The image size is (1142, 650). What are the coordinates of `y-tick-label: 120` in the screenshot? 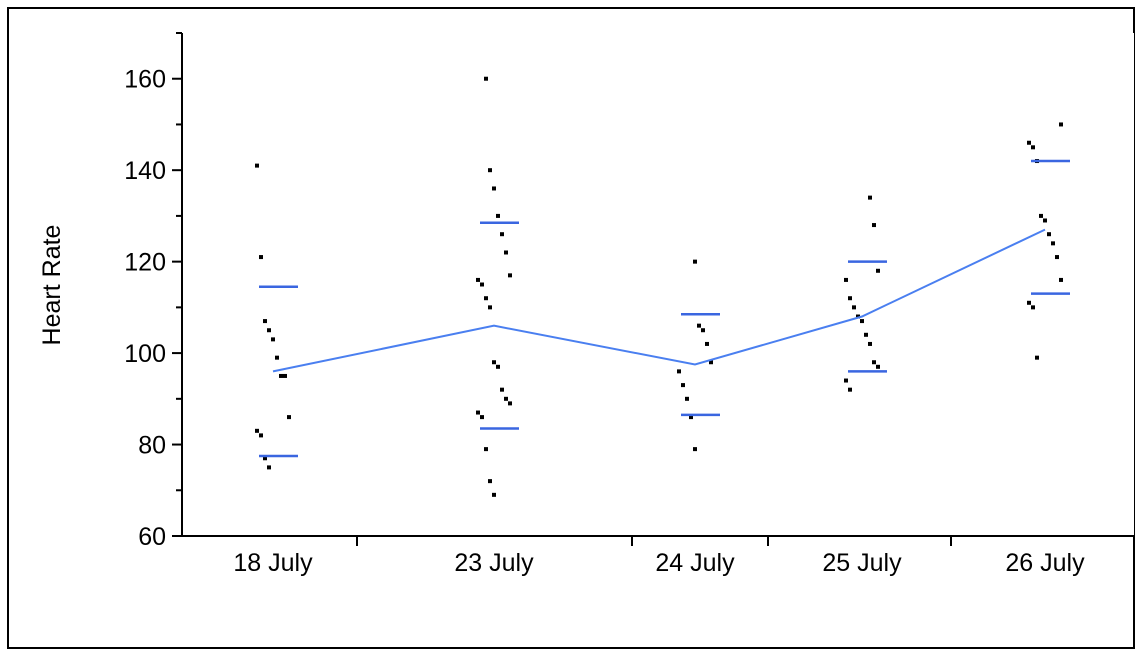 It's located at (145, 263).